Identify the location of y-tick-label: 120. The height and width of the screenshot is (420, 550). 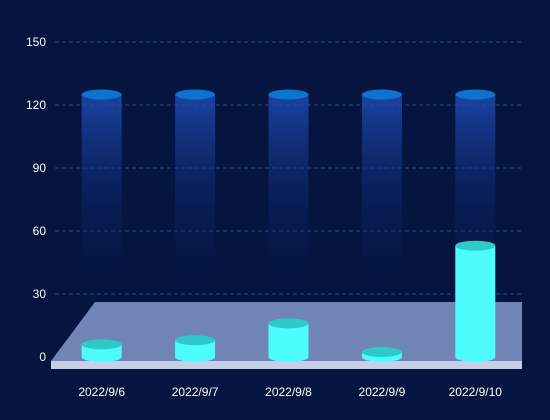
(36, 105).